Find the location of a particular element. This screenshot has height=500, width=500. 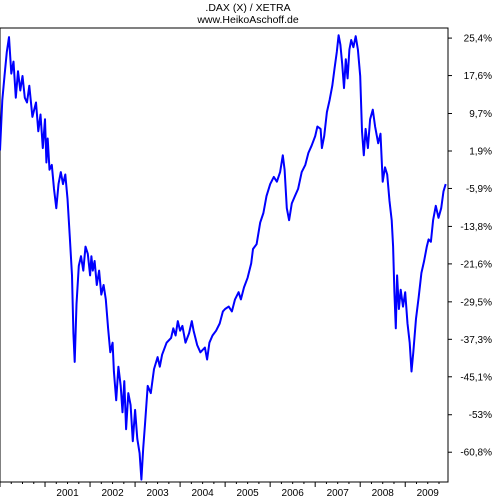

y-tick-label: 25,4% is located at coordinates (478, 39).